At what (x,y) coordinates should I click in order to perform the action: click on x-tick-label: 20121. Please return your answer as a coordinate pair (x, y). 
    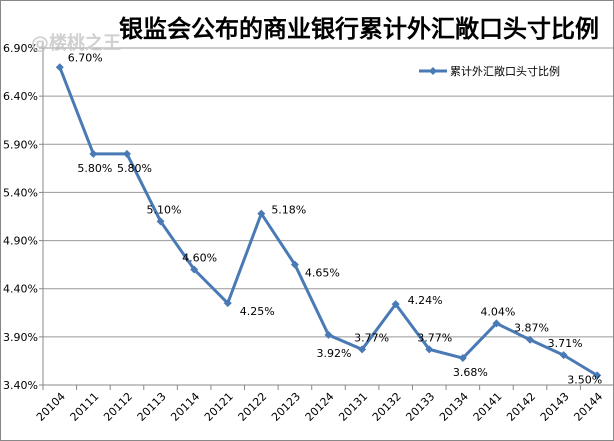
    Looking at the image, I should click on (219, 407).